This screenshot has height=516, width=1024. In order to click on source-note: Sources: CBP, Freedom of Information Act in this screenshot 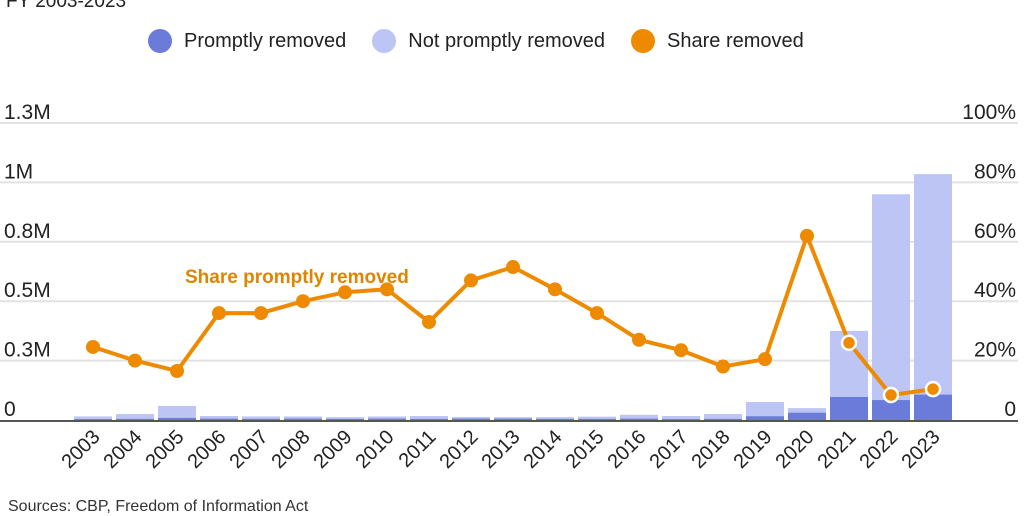, I will do `click(158, 506)`.